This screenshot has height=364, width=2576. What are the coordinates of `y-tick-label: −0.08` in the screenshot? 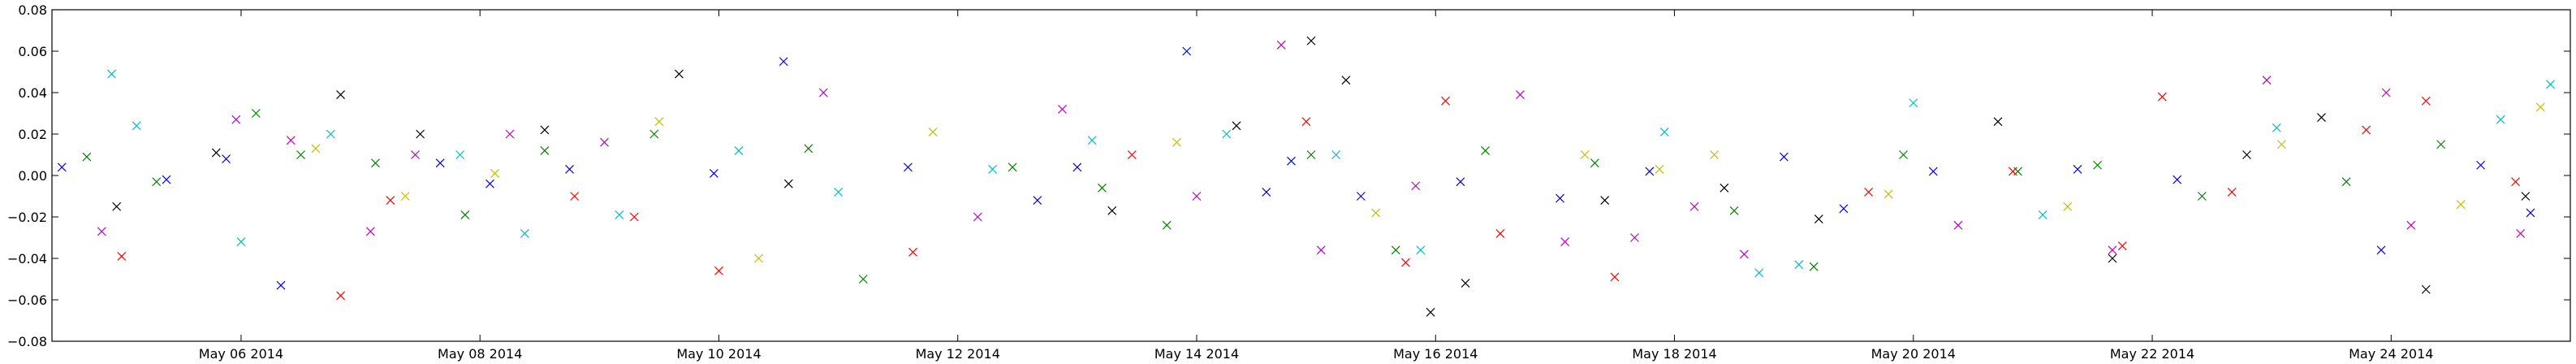 It's located at (27, 341).